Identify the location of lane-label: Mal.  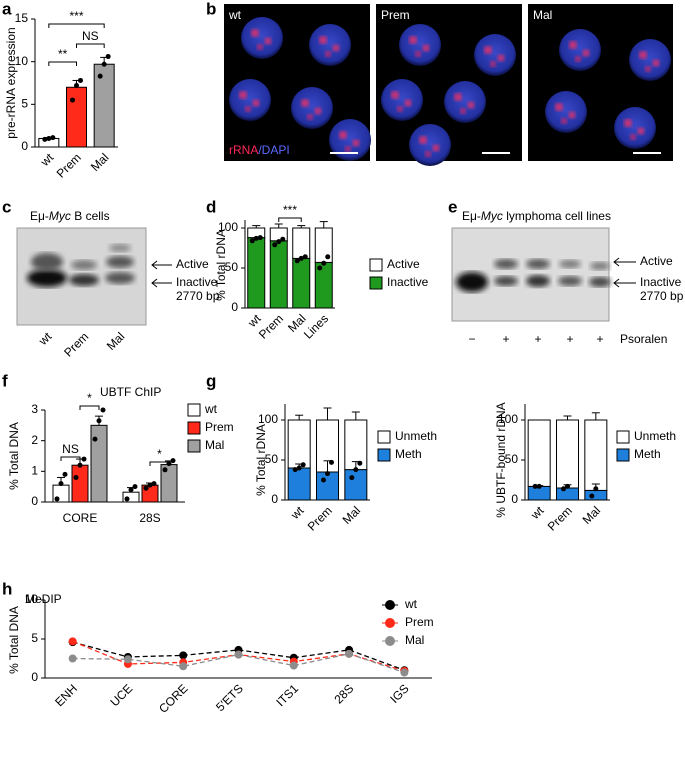
(116, 341).